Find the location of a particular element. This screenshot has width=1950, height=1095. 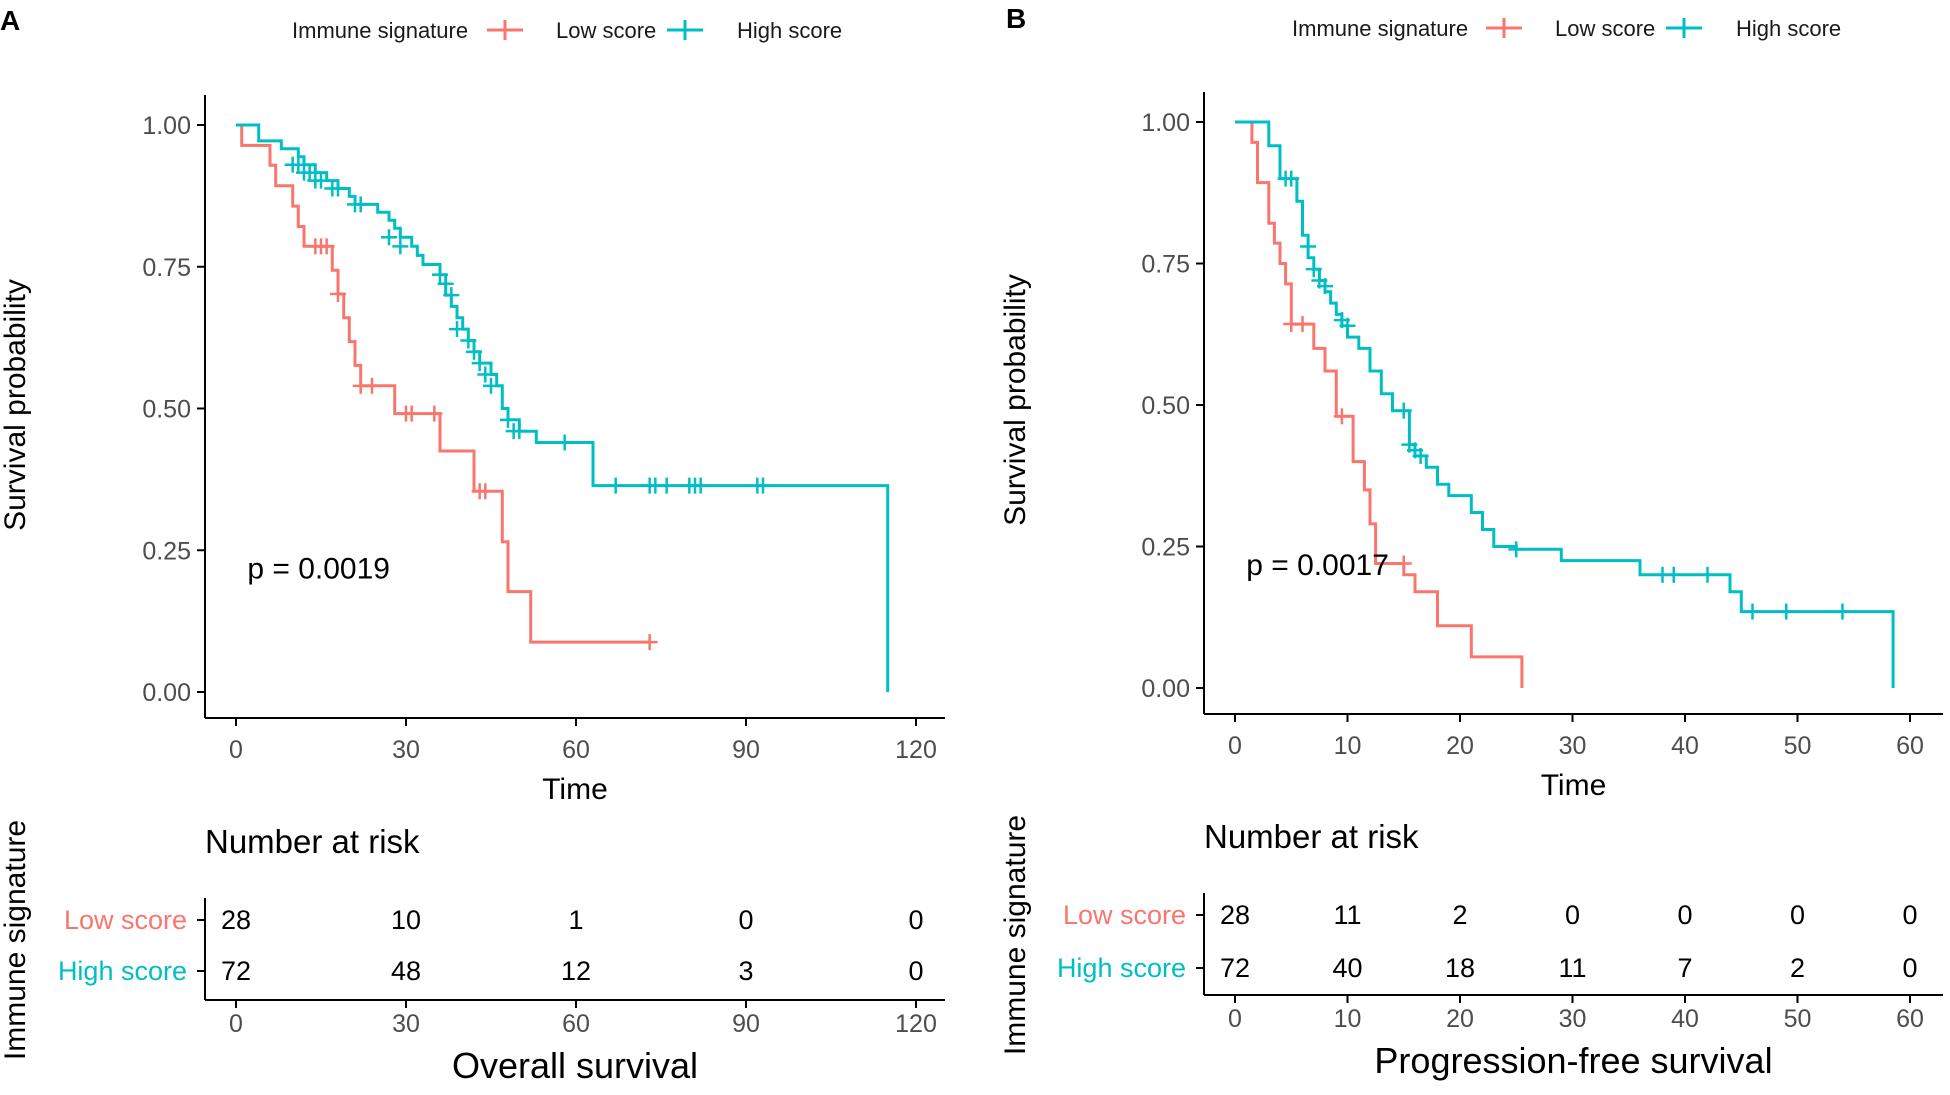

panel-label: B is located at coordinates (1016, 18).